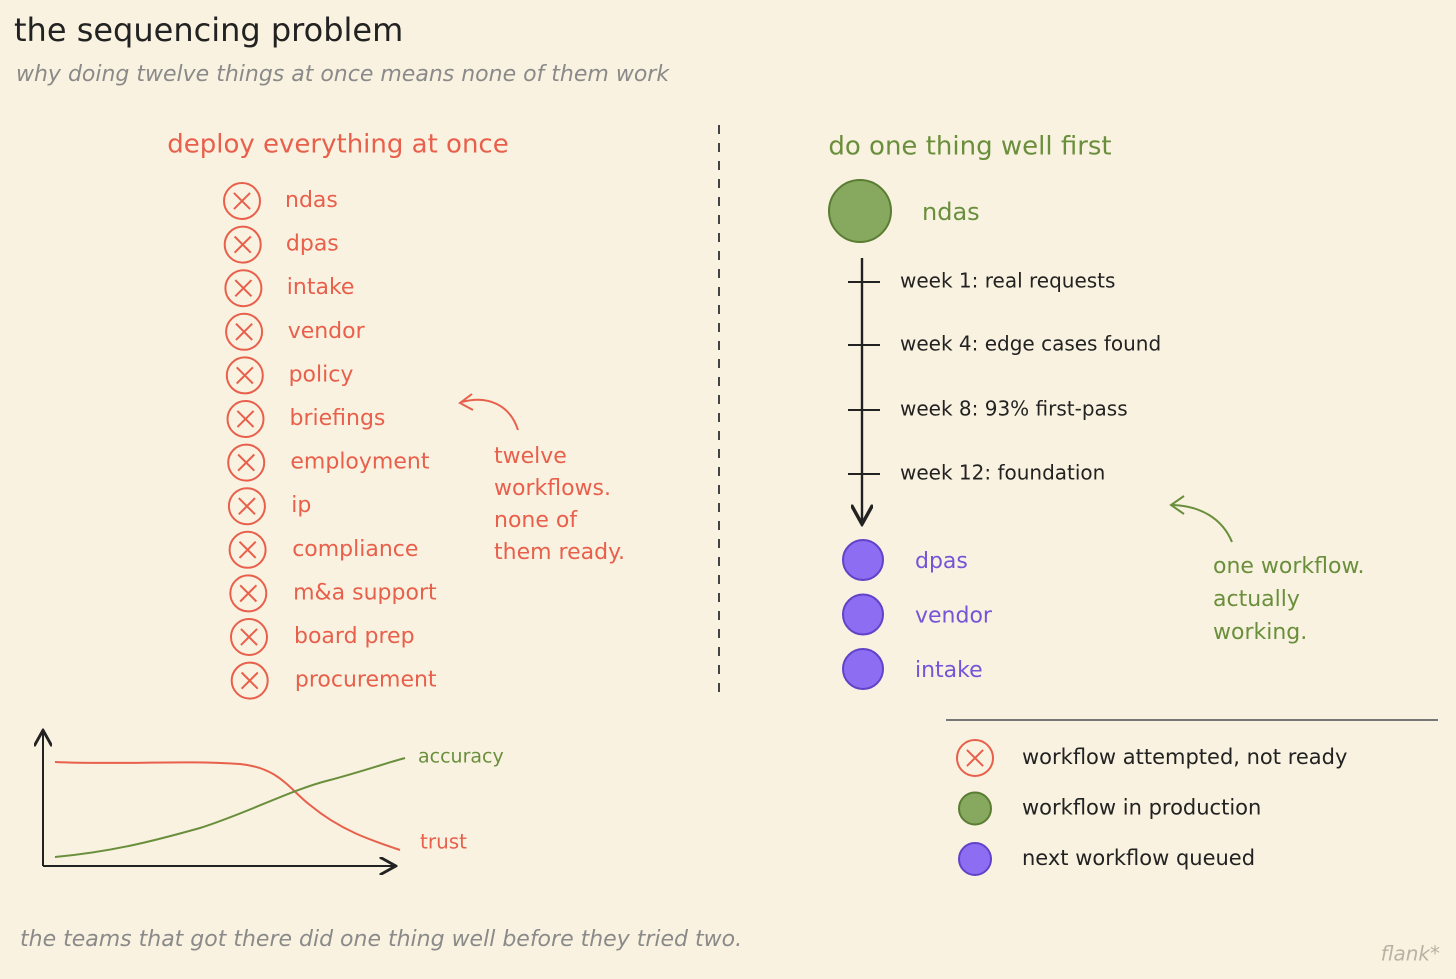 The image size is (1456, 979). Describe the element at coordinates (559, 552) in the screenshot. I see `left-annotation: them ready.` at that location.